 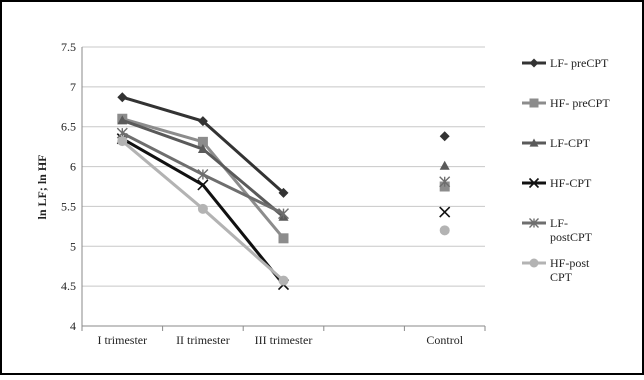 What do you see at coordinates (122, 340) in the screenshot?
I see `x-tick-label: I trimester` at bounding box center [122, 340].